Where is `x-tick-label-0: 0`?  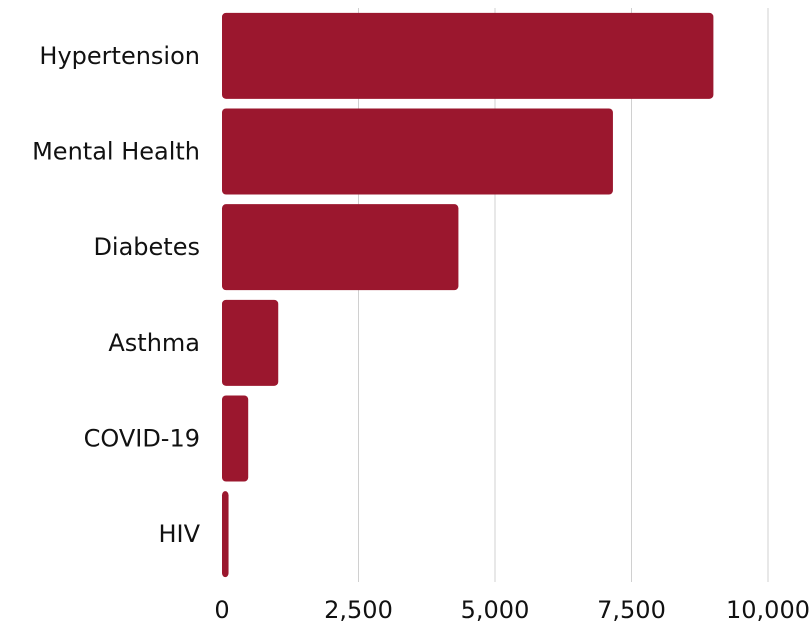
x-tick-label-0: 0 is located at coordinates (221, 610).